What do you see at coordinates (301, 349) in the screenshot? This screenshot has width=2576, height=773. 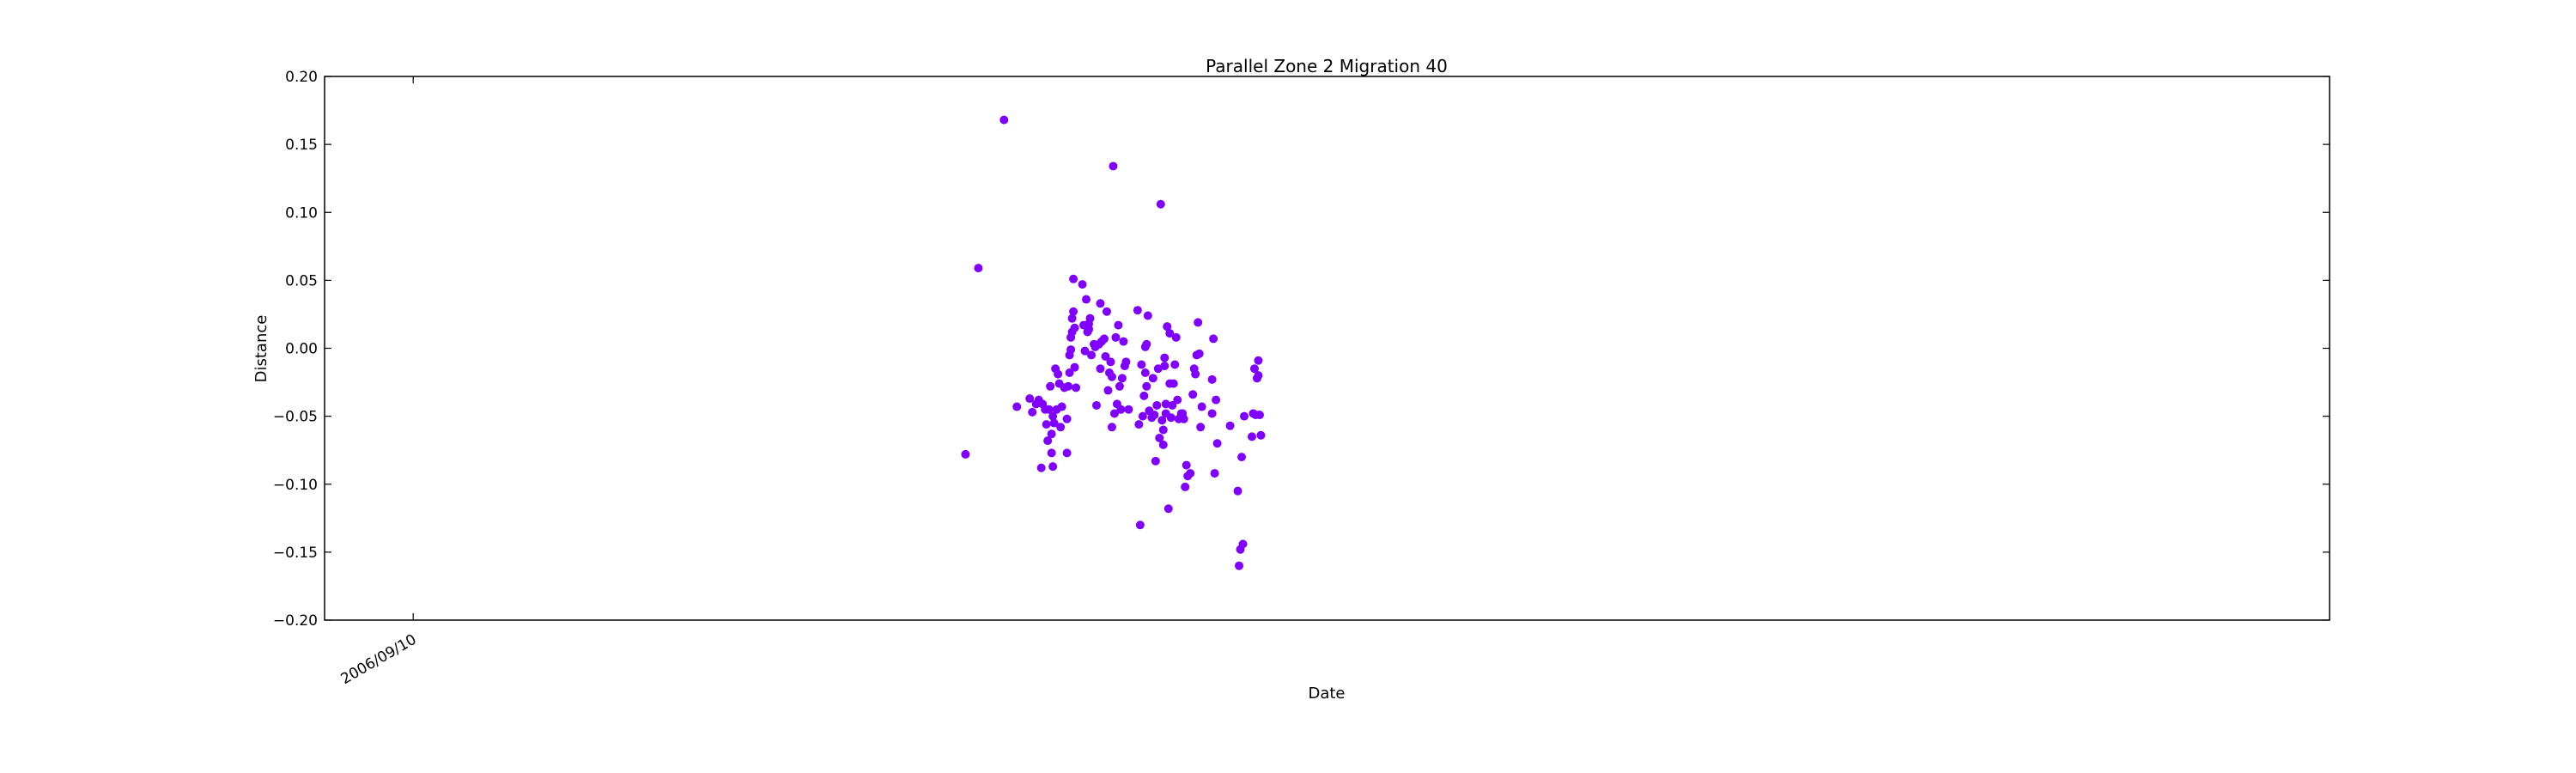 I see `y-tick-label: 0.00` at bounding box center [301, 349].